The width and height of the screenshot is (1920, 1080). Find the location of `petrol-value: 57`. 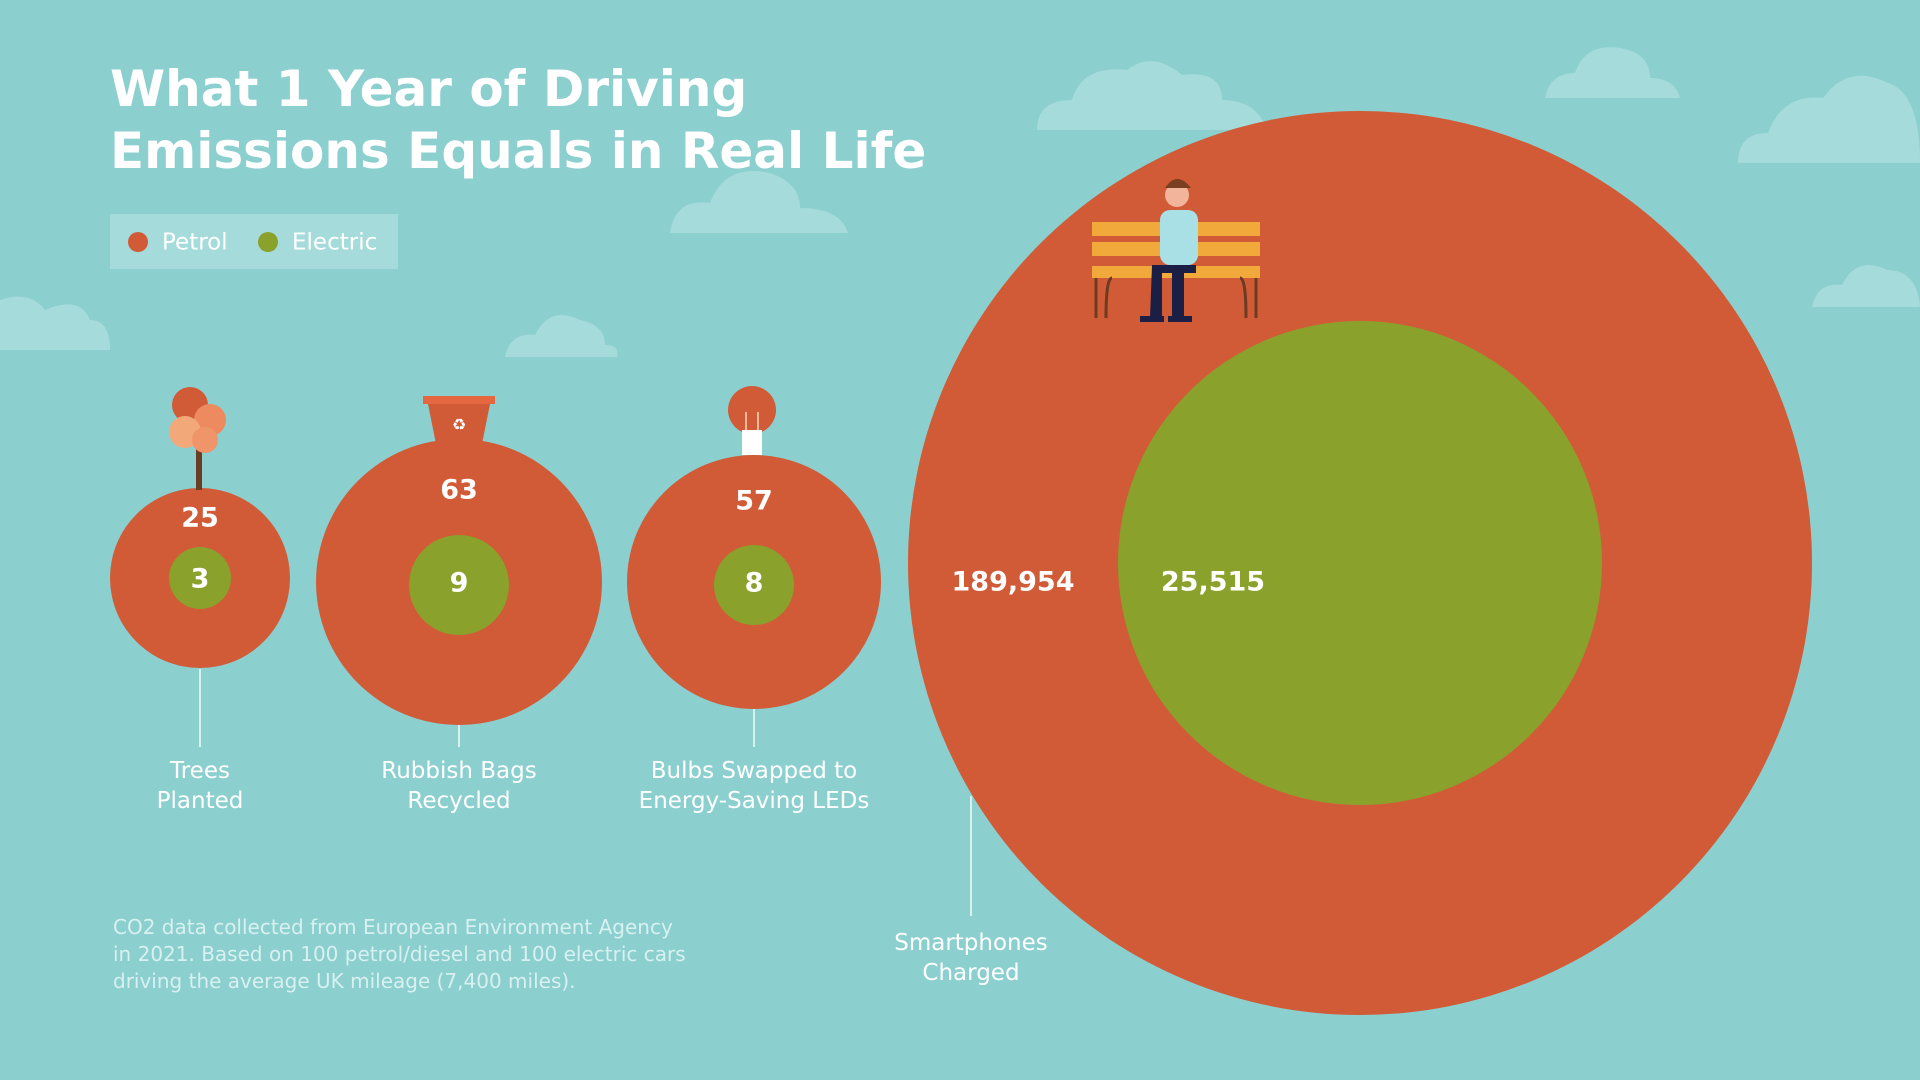

petrol-value: 57 is located at coordinates (754, 501).